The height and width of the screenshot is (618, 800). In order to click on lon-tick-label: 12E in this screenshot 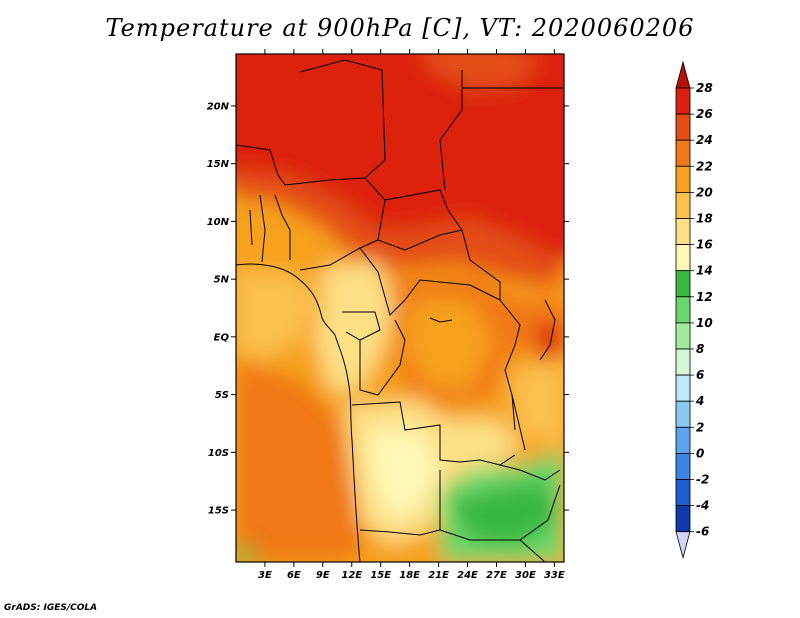, I will do `click(351, 575)`.